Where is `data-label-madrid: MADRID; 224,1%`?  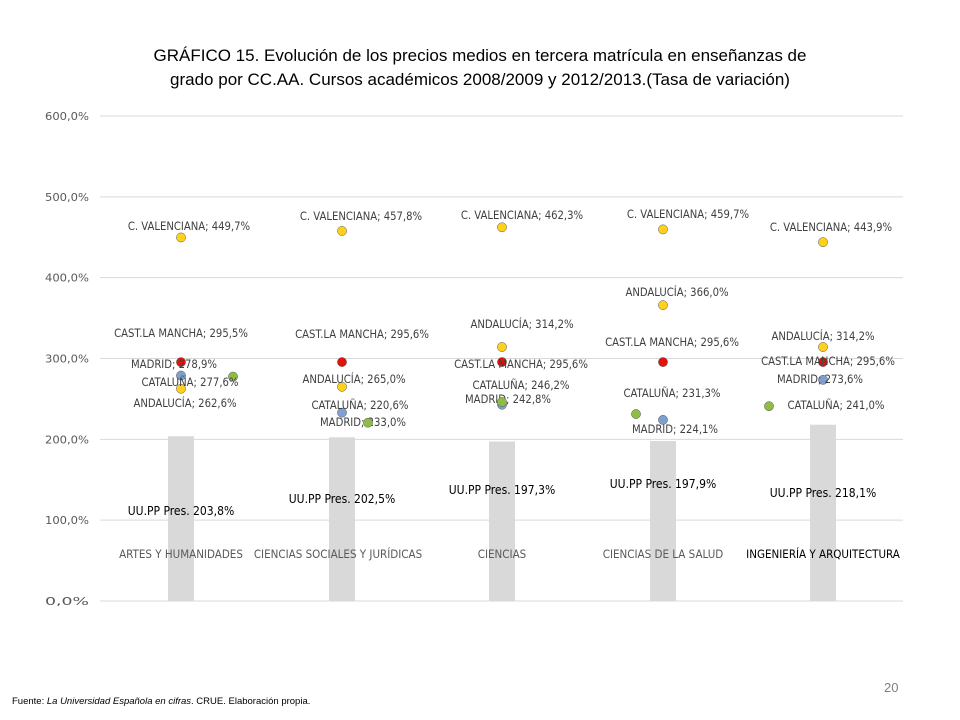 data-label-madrid: MADRID; 224,1% is located at coordinates (675, 429).